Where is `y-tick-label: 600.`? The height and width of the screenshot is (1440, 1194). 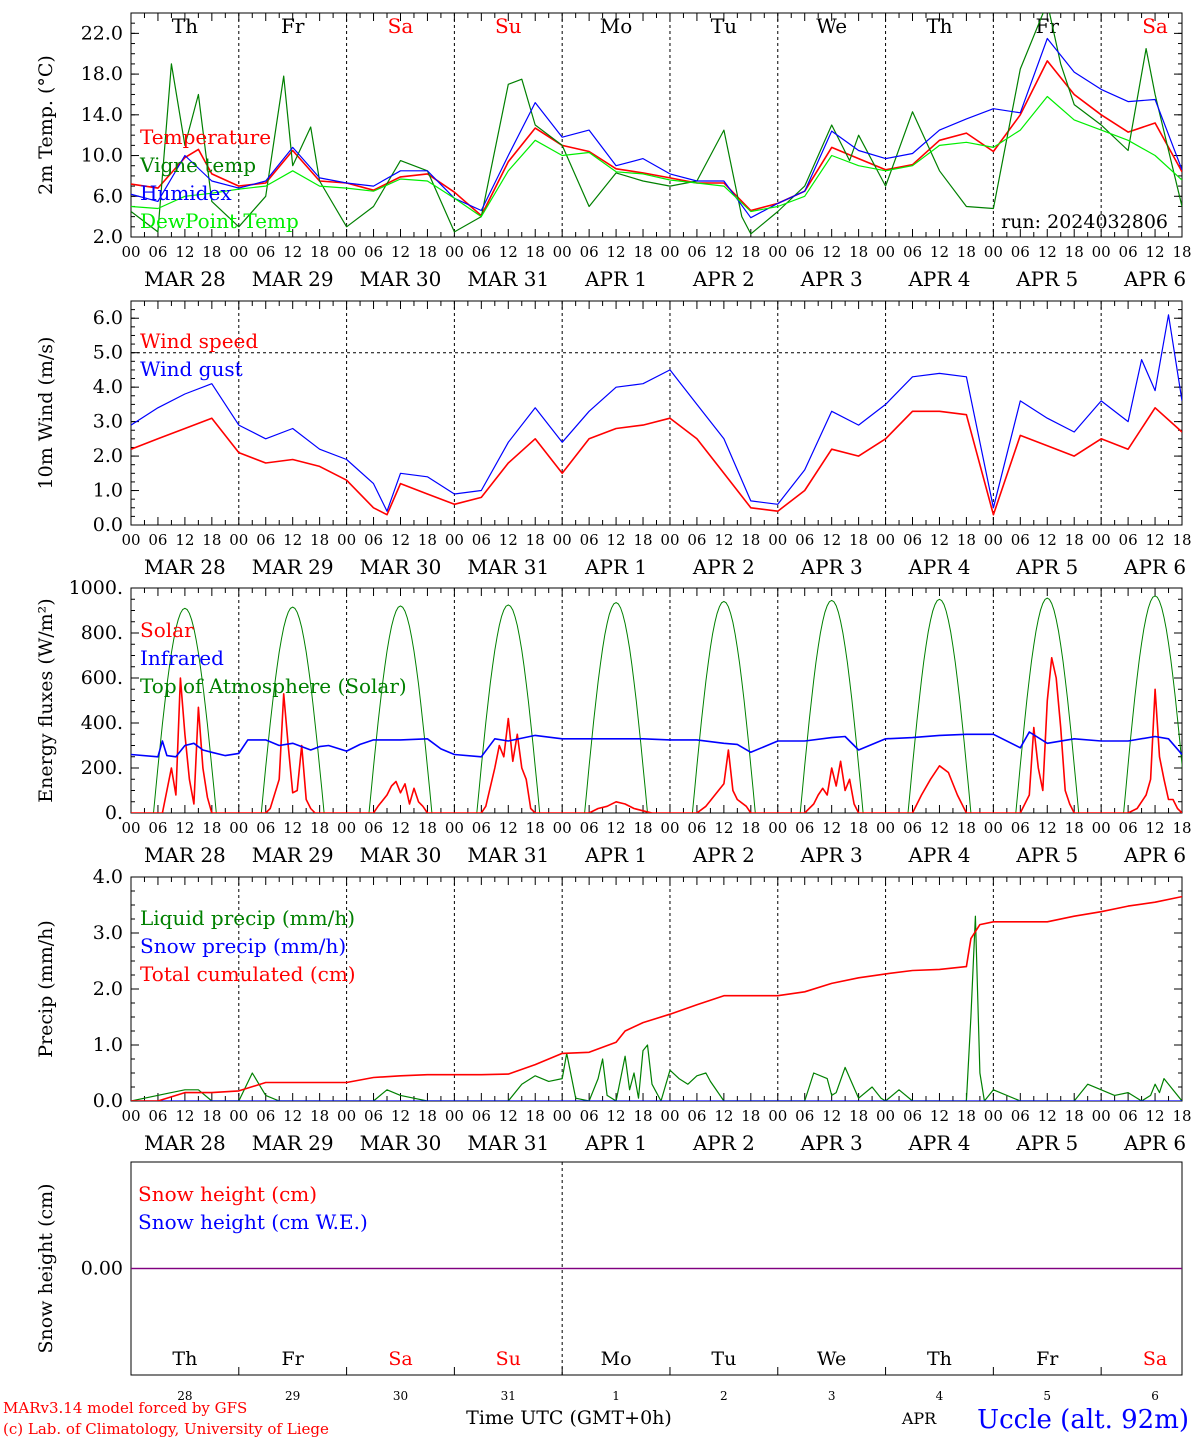
y-tick-label: 600. is located at coordinates (102, 678).